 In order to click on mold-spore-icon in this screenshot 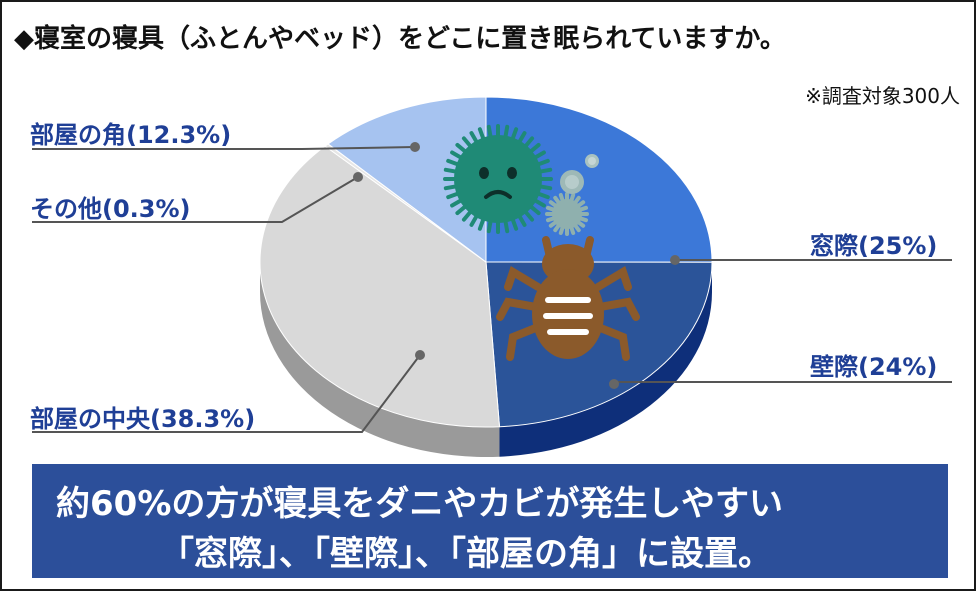, I will do `click(498, 179)`.